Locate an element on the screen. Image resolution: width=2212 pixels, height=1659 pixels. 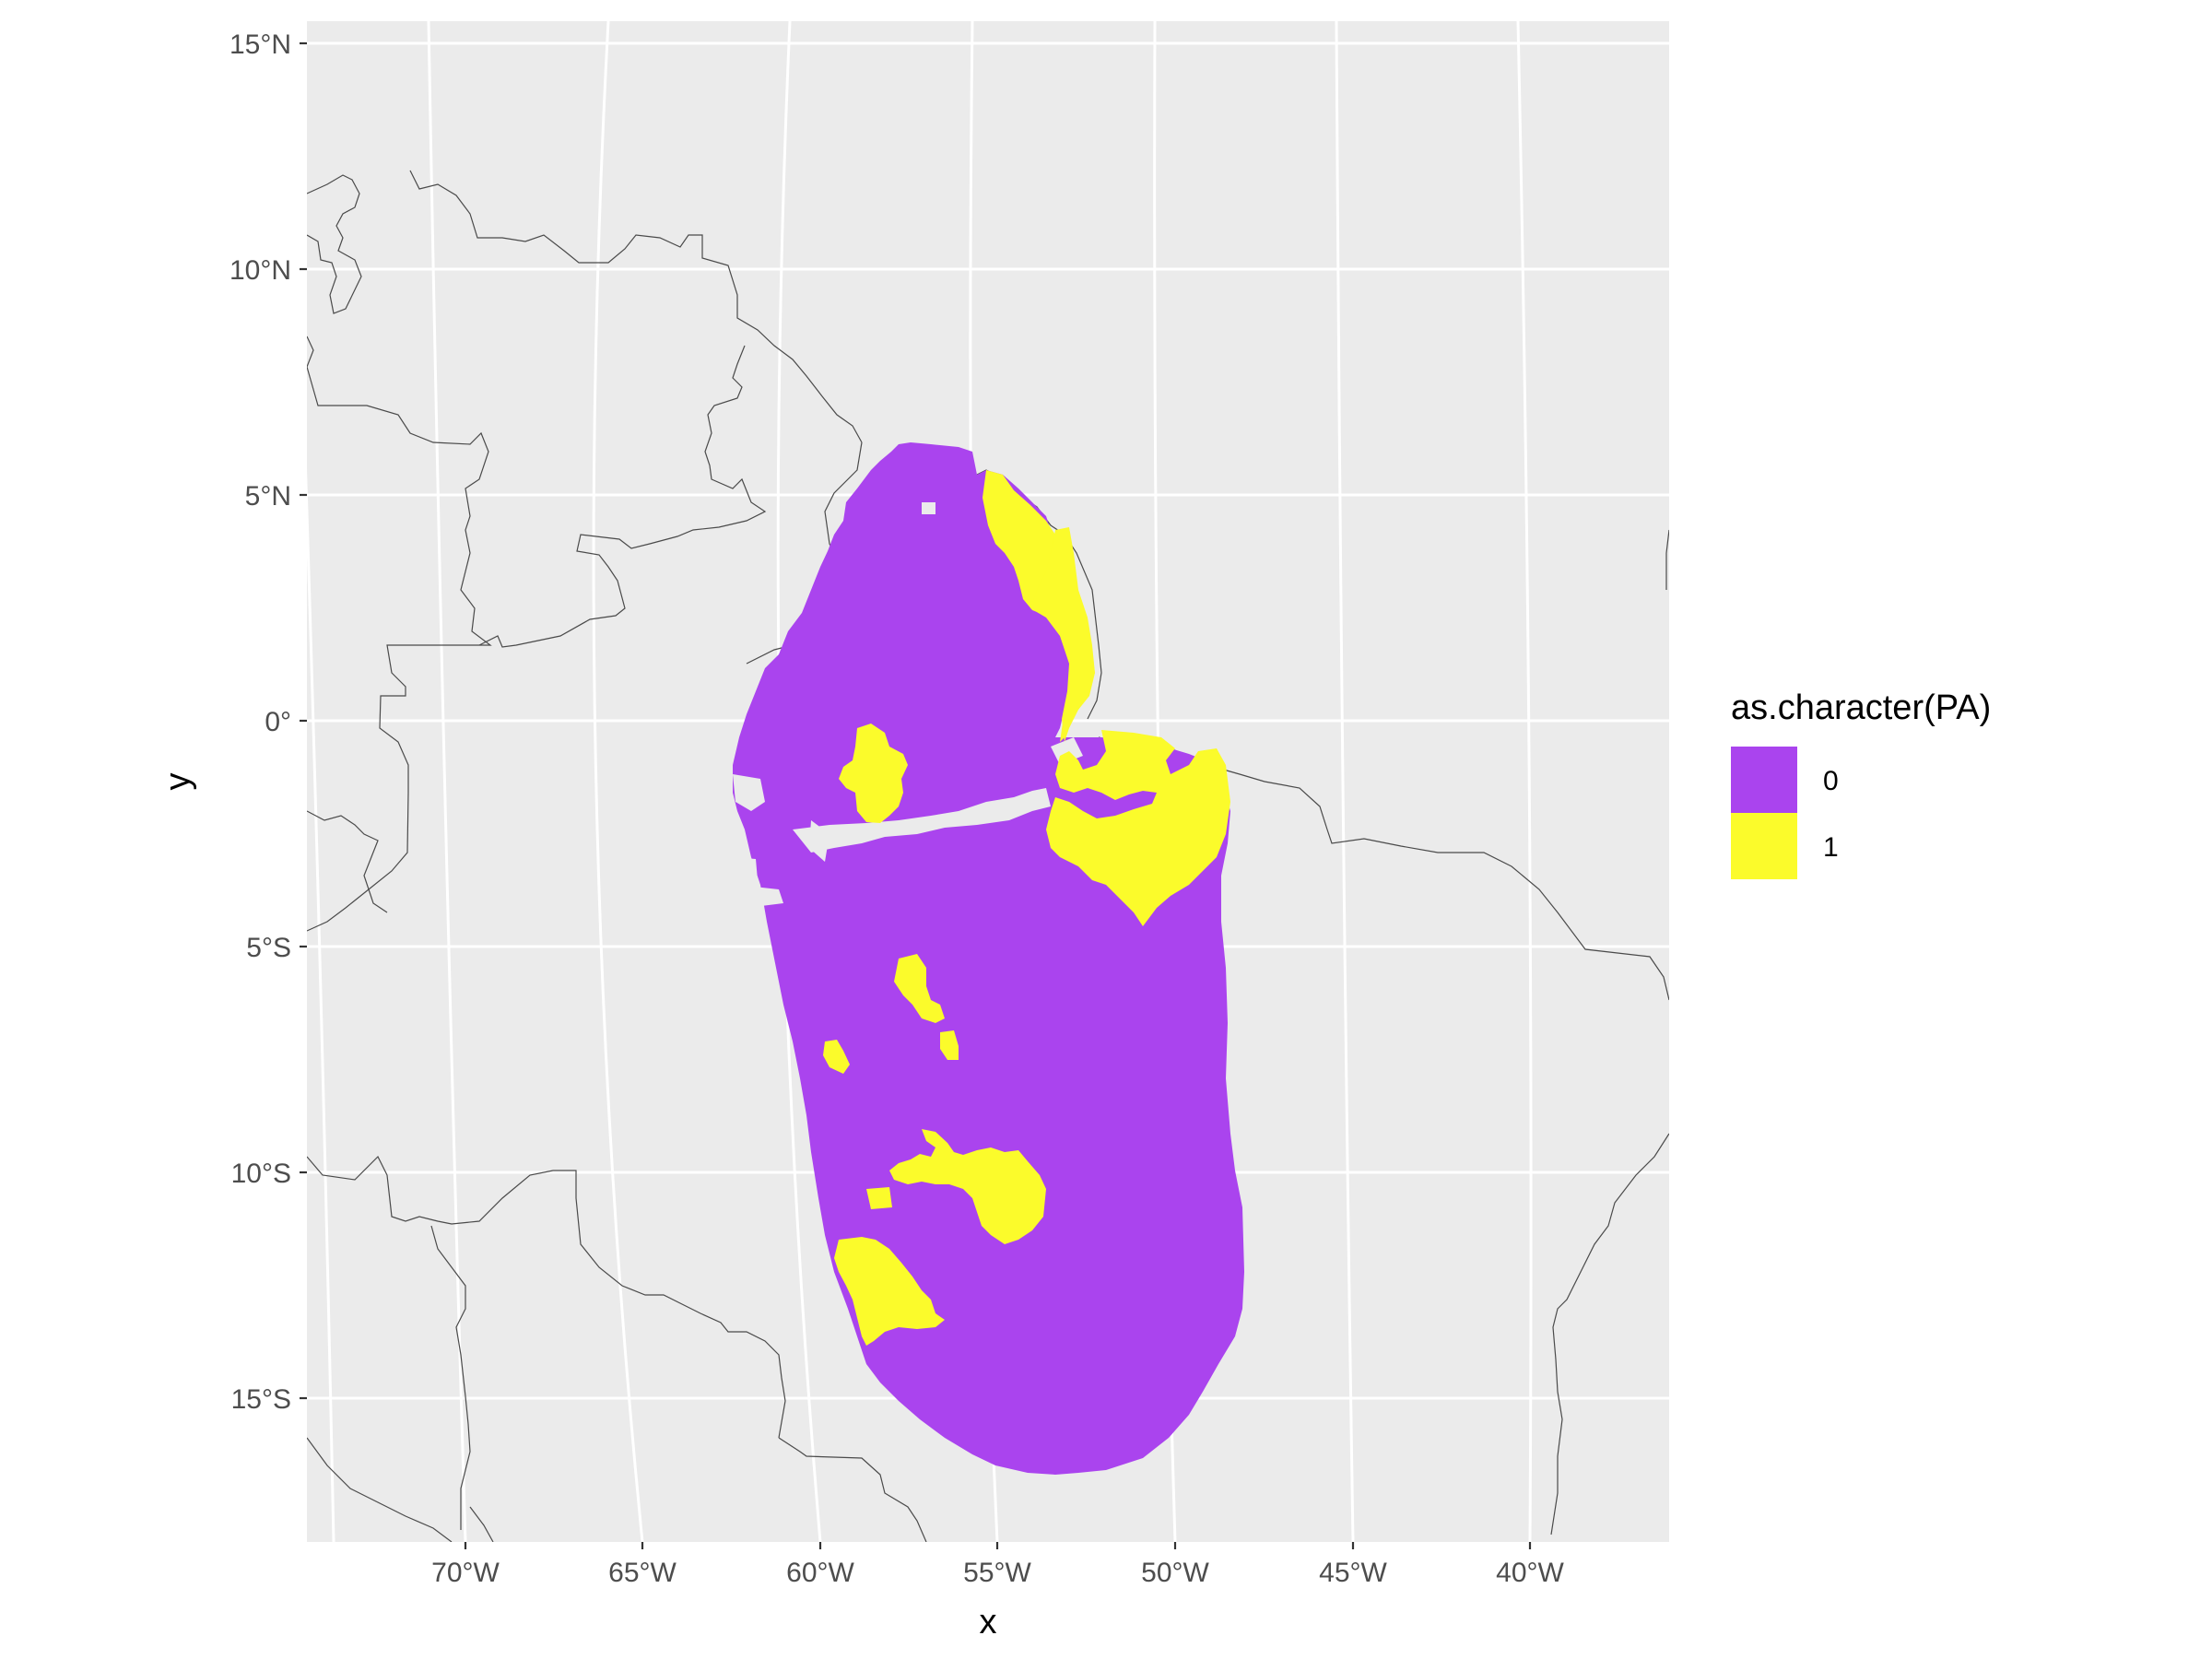
absence-region is located at coordinates (988, 958).